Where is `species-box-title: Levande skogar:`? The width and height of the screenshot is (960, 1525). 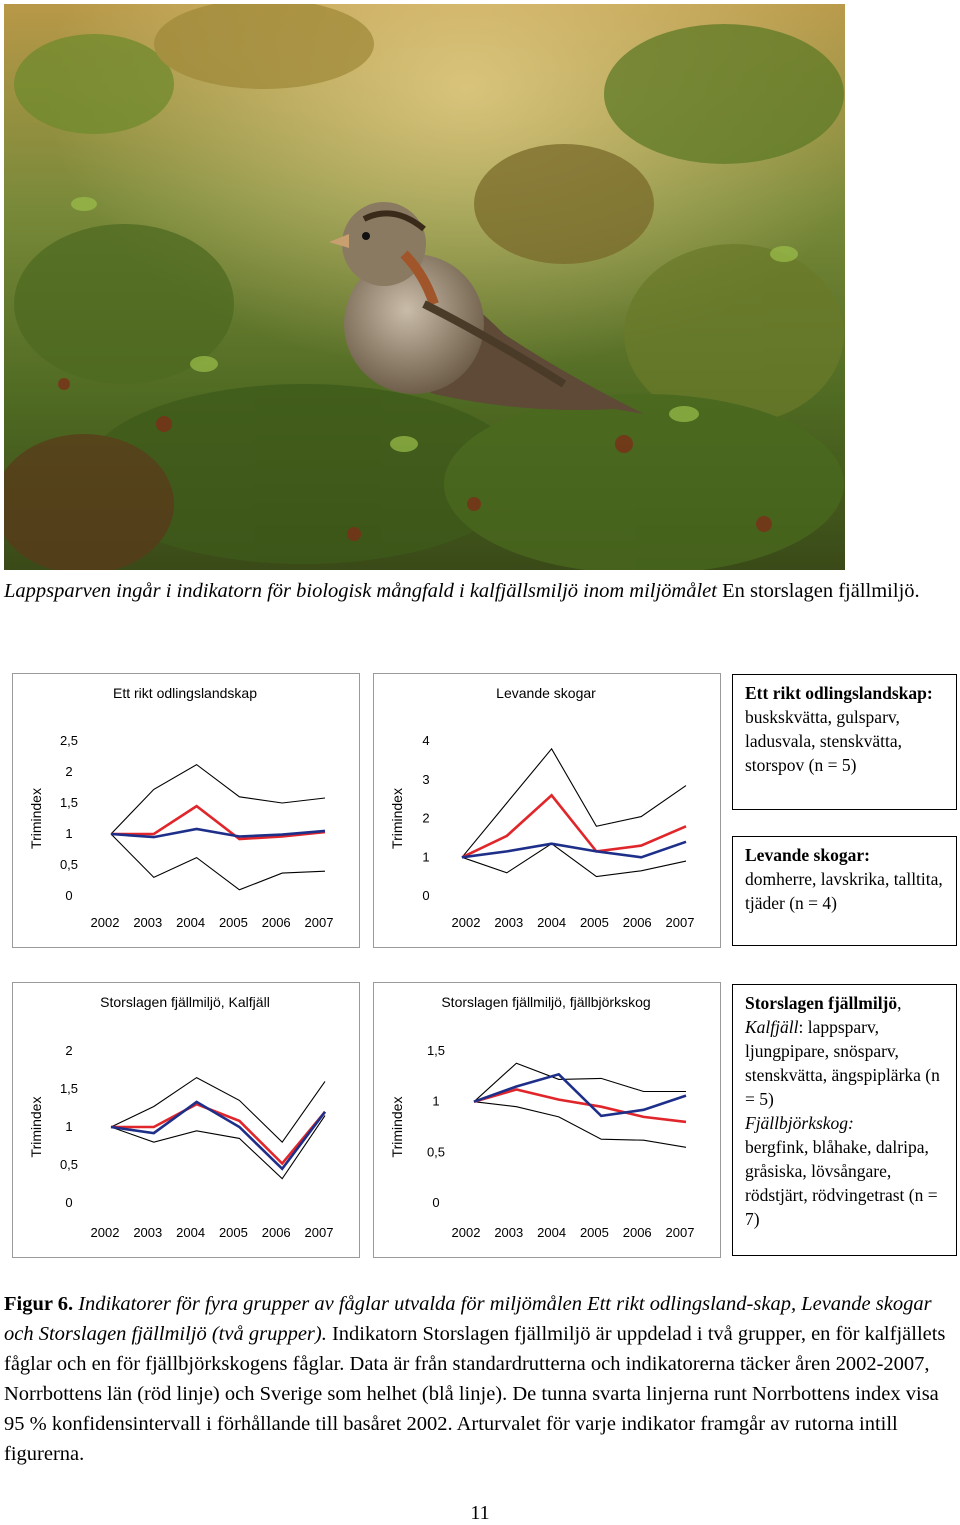
species-box-title: Levande skogar: is located at coordinates (807, 855).